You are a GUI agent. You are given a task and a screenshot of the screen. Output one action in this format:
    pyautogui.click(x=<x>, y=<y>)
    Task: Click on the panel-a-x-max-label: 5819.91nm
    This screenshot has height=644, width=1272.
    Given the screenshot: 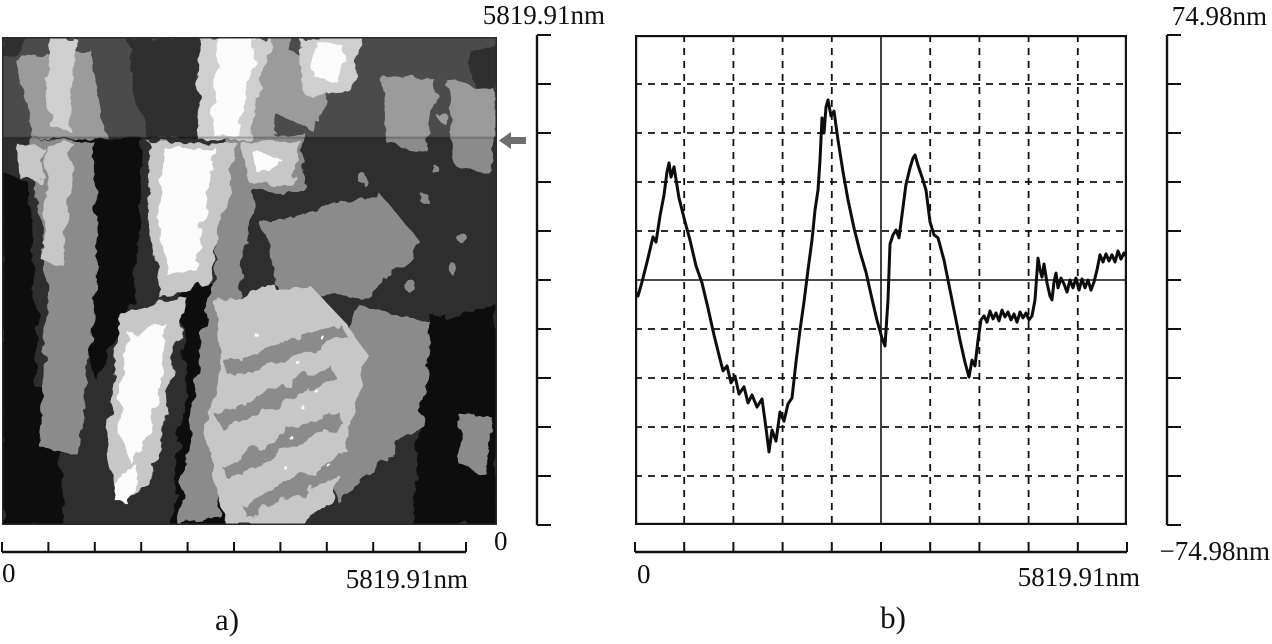 What is the action you would take?
    pyautogui.click(x=406, y=579)
    